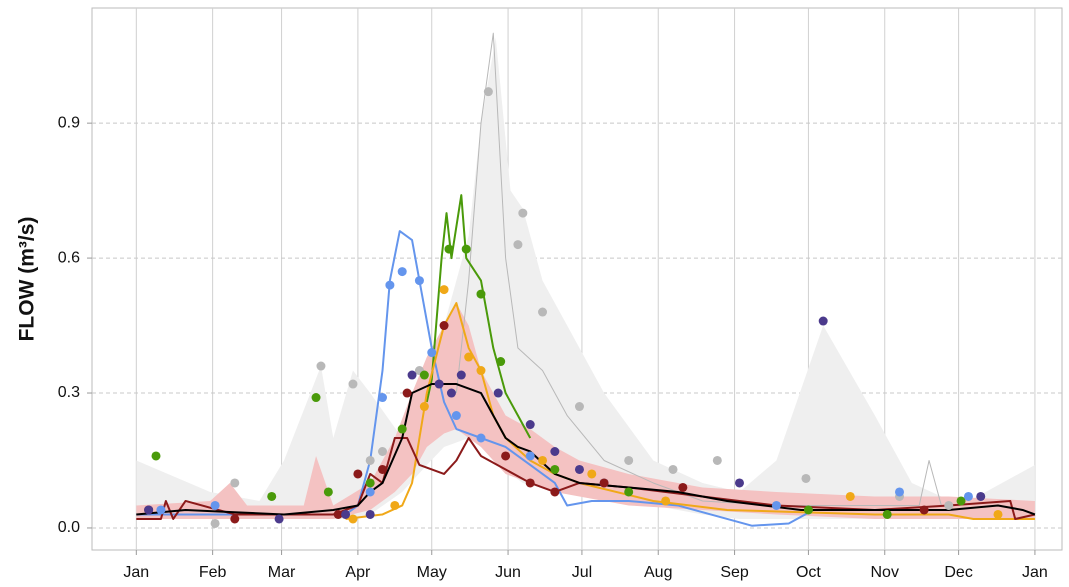  I want to click on x-tick-label: Jun, so click(508, 572).